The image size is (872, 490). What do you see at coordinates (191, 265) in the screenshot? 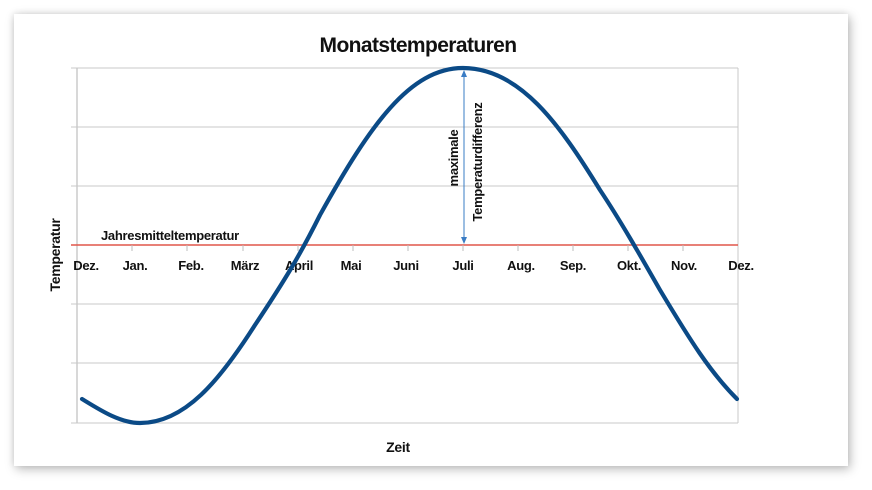
I see `month-label: Feb.` at bounding box center [191, 265].